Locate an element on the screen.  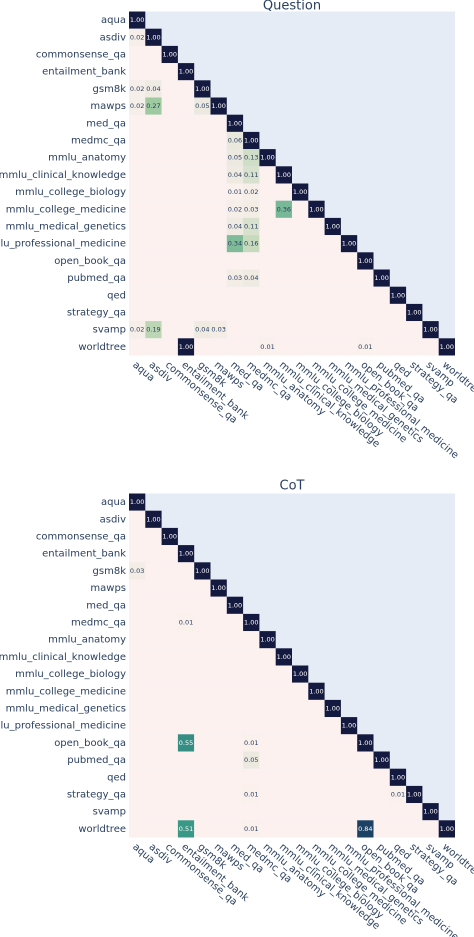
cell-label: 0.01 is located at coordinates (235, 192).